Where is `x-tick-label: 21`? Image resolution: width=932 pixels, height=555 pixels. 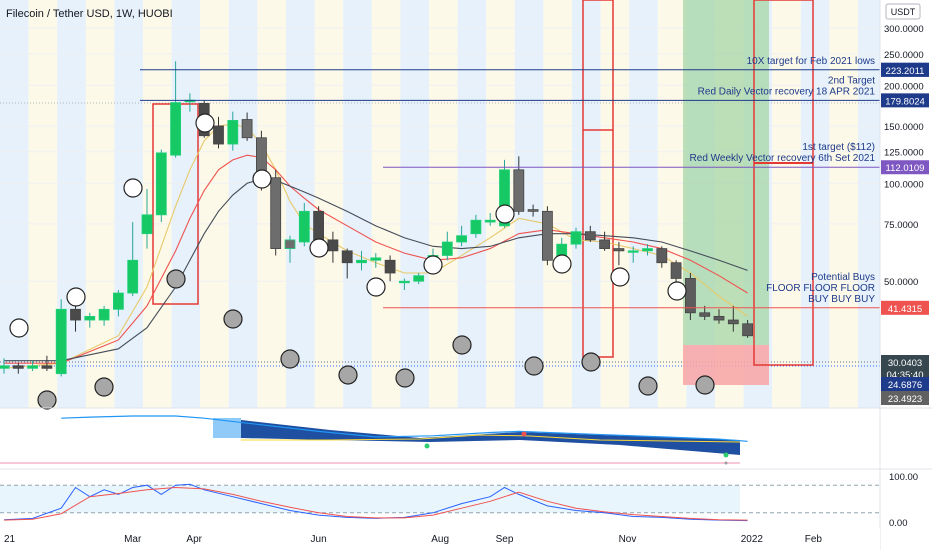 x-tick-label: 21 is located at coordinates (10, 539).